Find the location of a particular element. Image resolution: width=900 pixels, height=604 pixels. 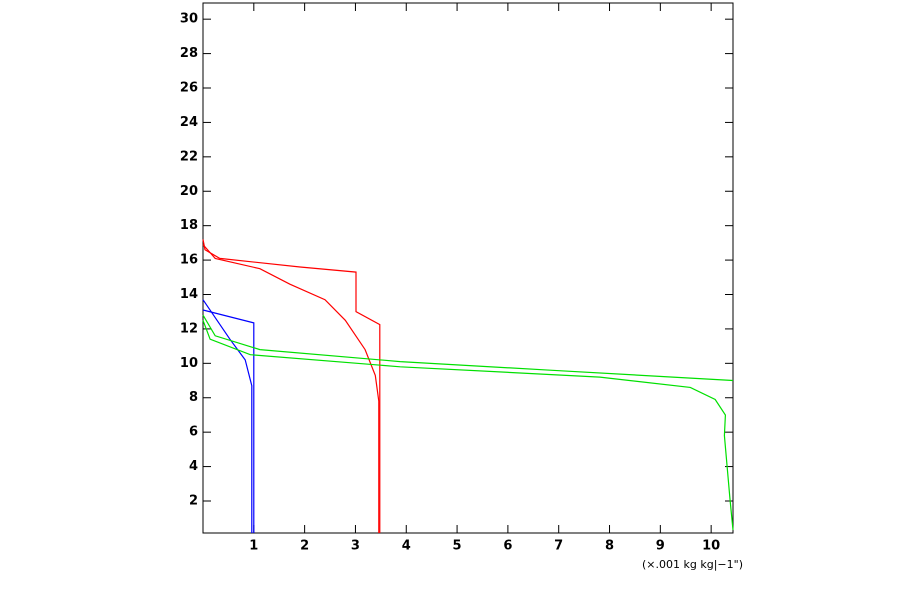

y-tick-label: 18 is located at coordinates (189, 225).